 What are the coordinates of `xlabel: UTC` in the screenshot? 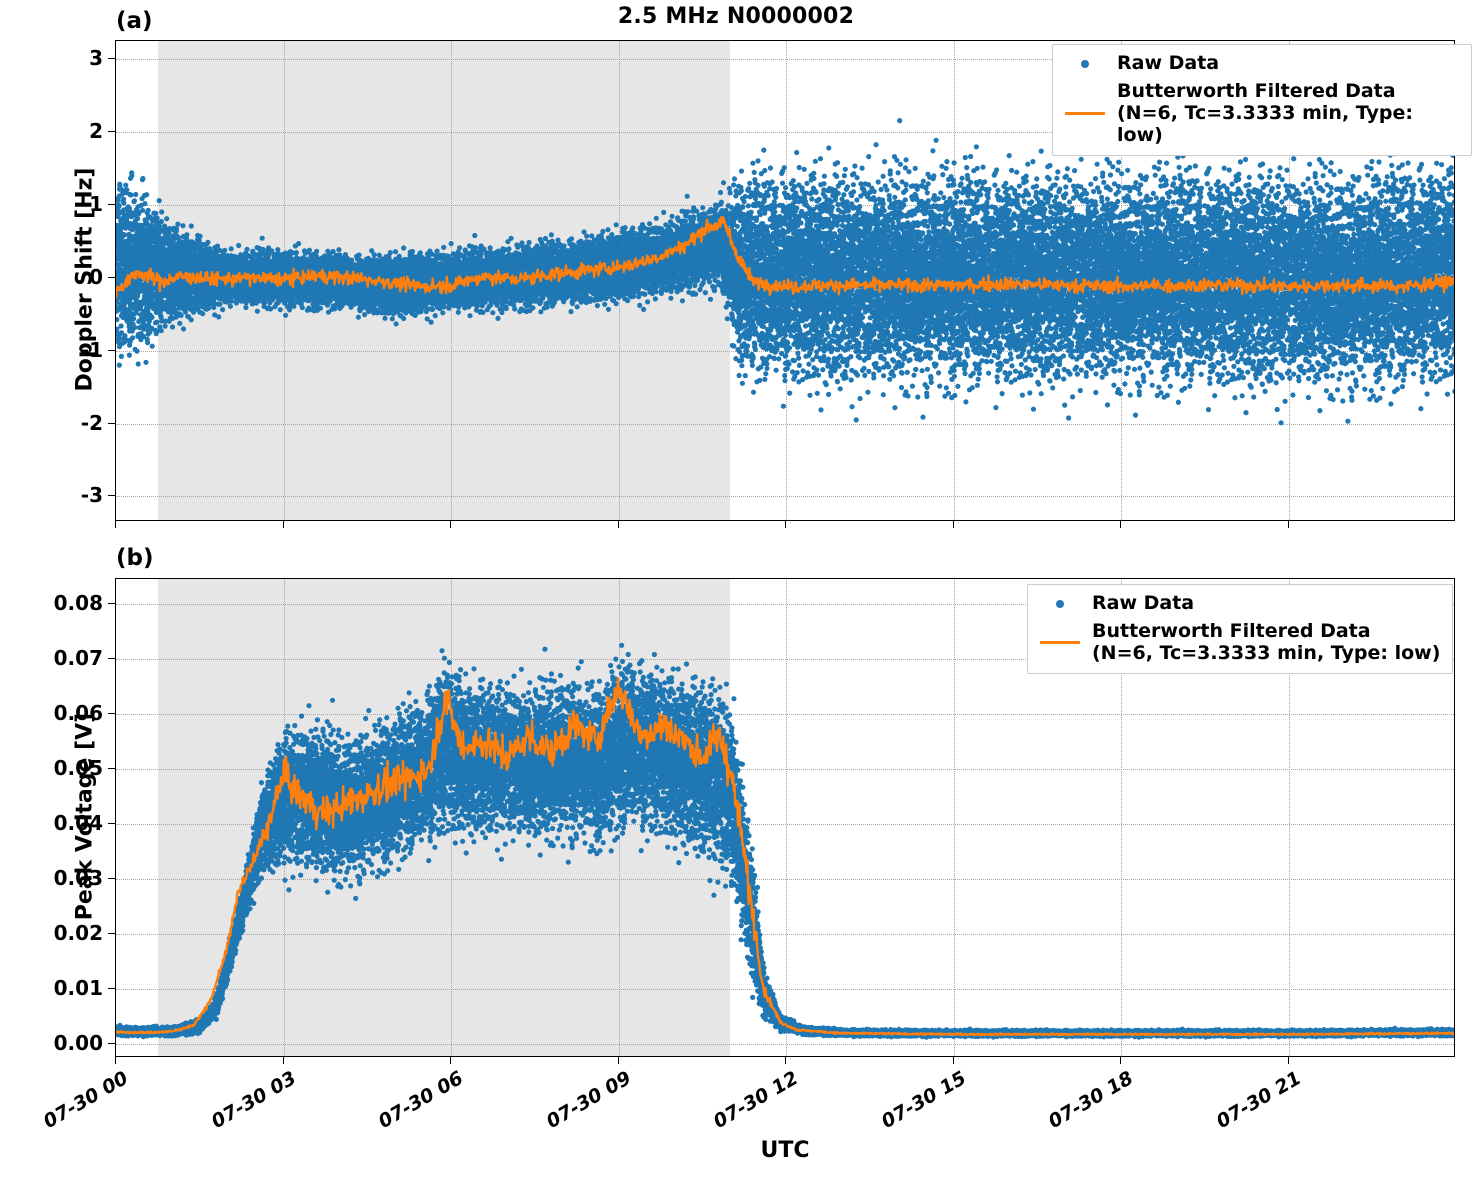 It's located at (785, 1150).